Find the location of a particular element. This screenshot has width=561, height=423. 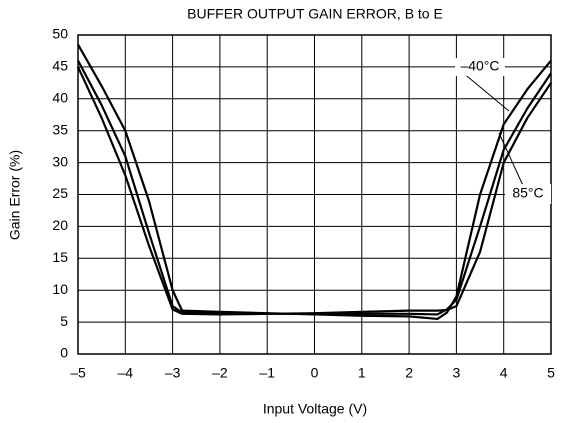

y-tick-label: 30 is located at coordinates (60, 161).